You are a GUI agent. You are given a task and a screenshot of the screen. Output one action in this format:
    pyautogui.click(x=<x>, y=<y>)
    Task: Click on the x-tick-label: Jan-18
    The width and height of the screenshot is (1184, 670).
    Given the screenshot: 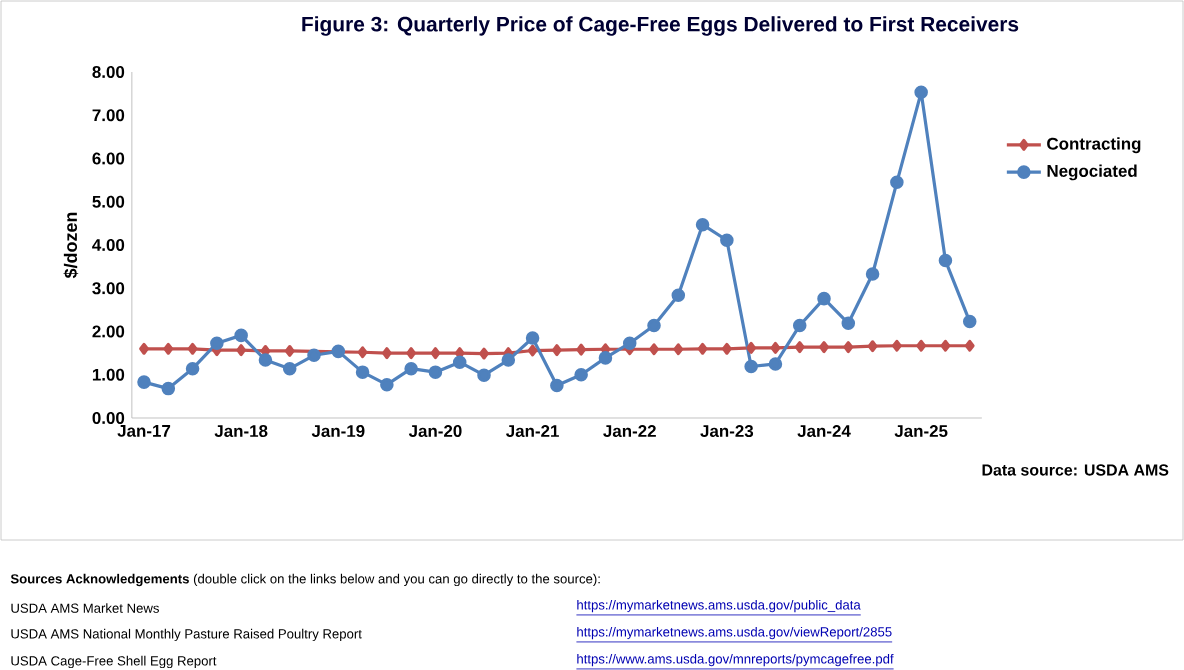 What is the action you would take?
    pyautogui.click(x=241, y=431)
    